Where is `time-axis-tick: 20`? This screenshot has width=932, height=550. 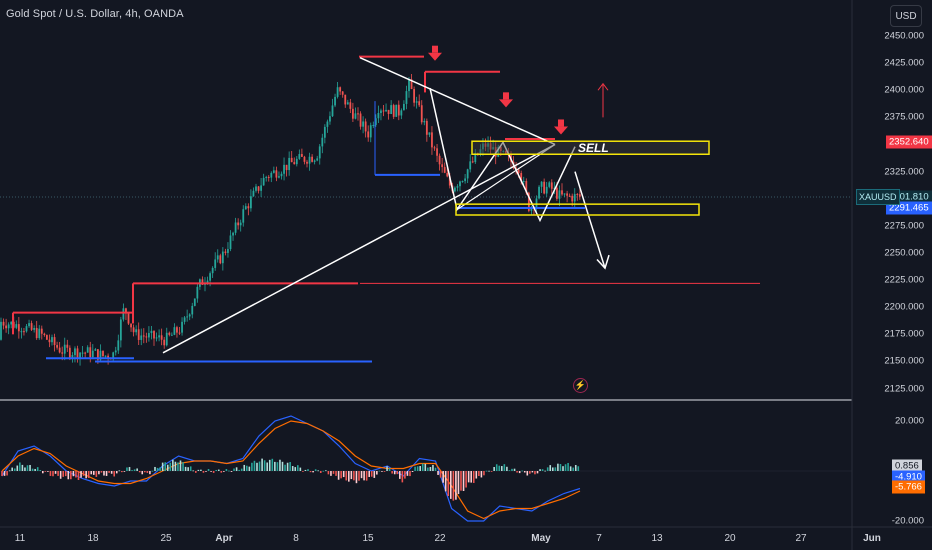
time-axis-tick: 20 is located at coordinates (730, 538).